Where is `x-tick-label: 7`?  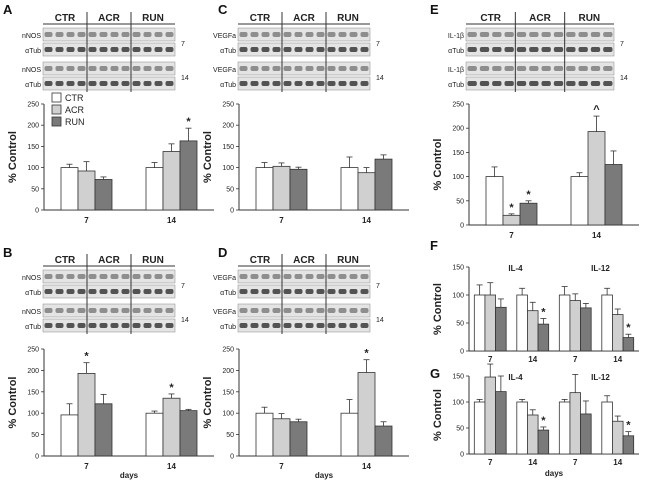 x-tick-label: 7 is located at coordinates (490, 462).